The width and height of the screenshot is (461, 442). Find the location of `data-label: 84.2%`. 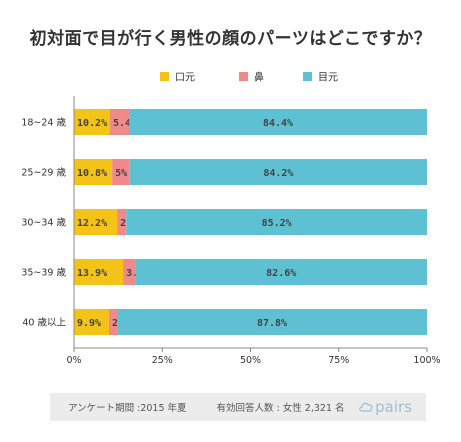

data-label: 84.2% is located at coordinates (278, 173).